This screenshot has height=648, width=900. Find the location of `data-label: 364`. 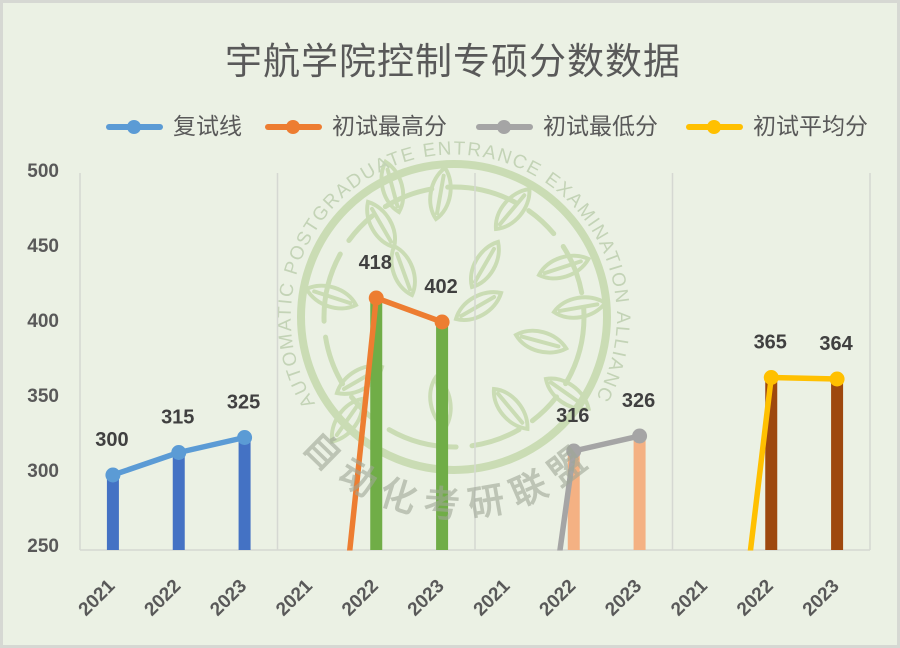

data-label: 364 is located at coordinates (836, 344).